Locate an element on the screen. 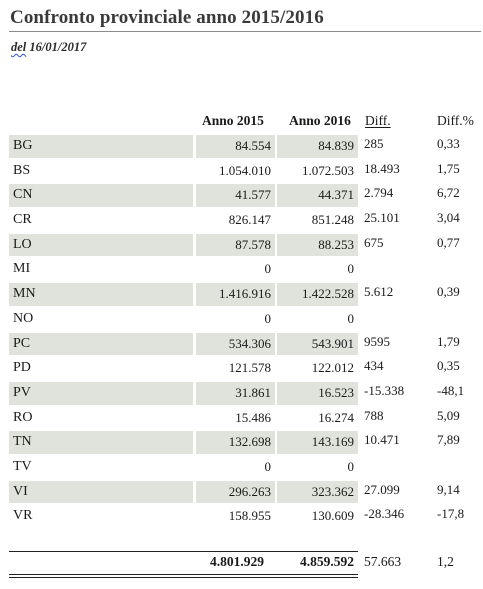  table-row: PV 31.861 16.523 -15.338 -48,1 is located at coordinates (241, 393).